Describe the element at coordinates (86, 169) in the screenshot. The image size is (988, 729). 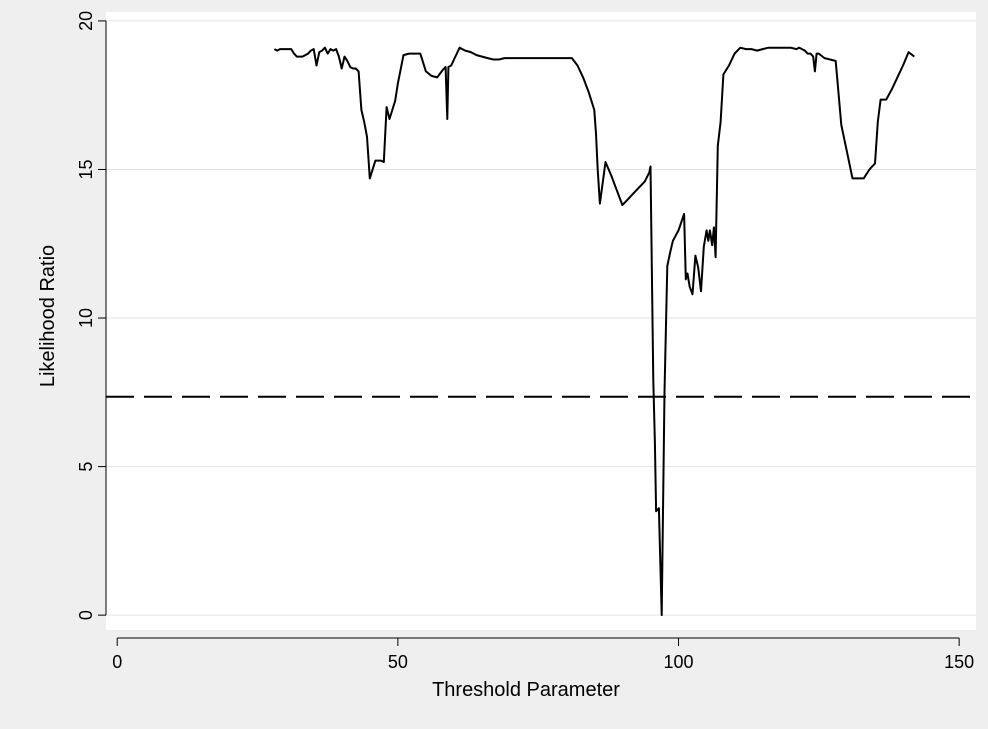
I see `y-tick-label: 15` at that location.